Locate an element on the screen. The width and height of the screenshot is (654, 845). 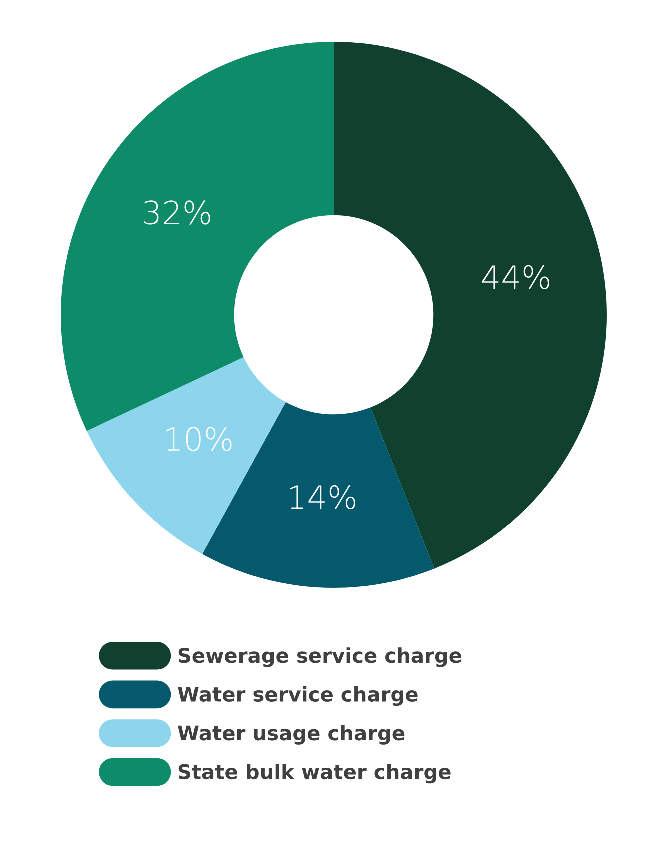
data-label: 10% is located at coordinates (199, 439).